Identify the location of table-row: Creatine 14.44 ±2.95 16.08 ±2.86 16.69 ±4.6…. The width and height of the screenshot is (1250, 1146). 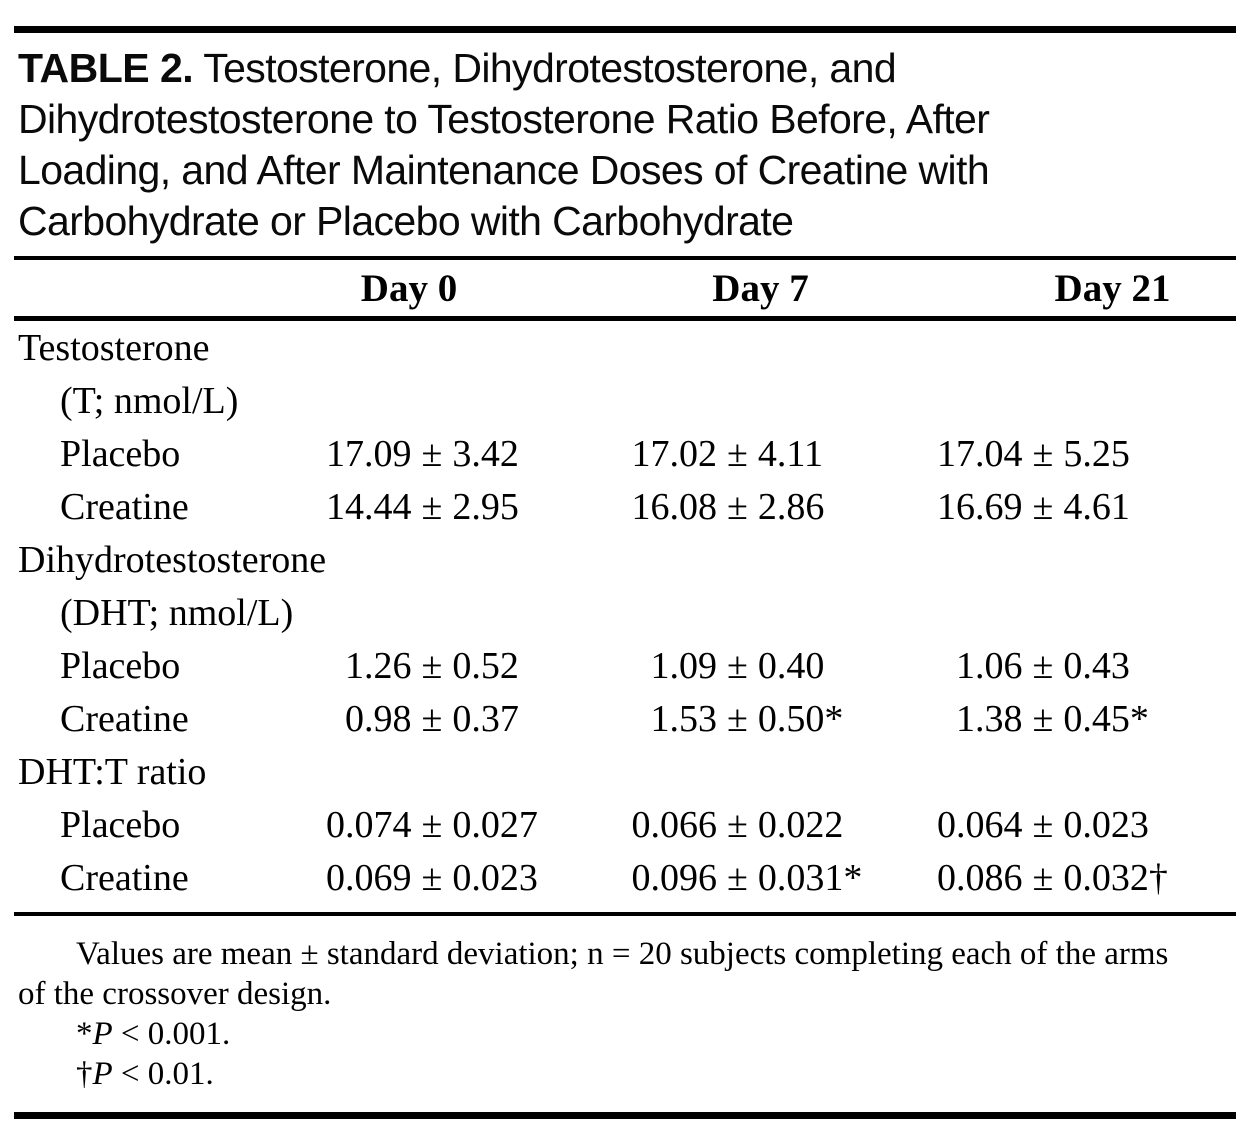
(625, 506).